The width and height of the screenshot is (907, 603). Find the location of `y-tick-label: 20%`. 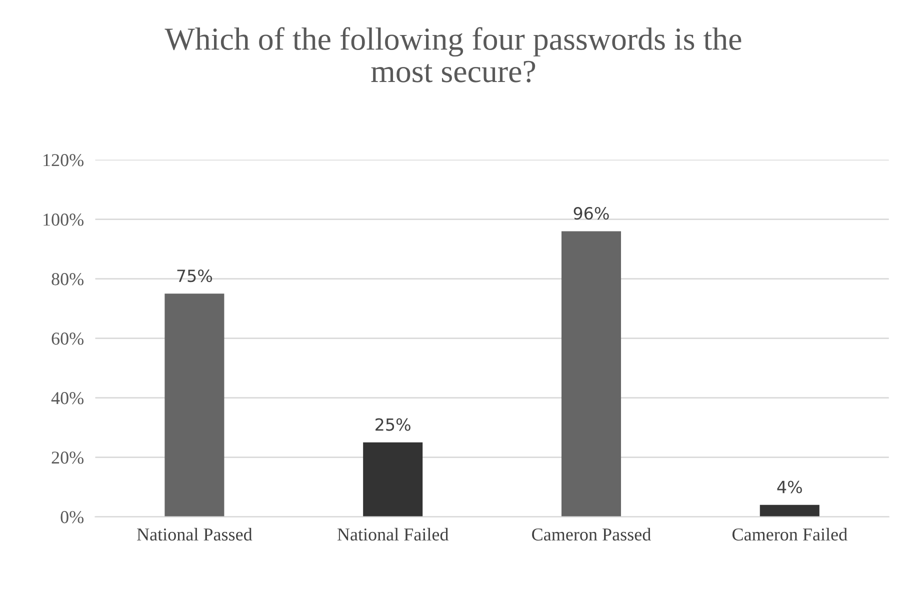

y-tick-label: 20% is located at coordinates (68, 458).